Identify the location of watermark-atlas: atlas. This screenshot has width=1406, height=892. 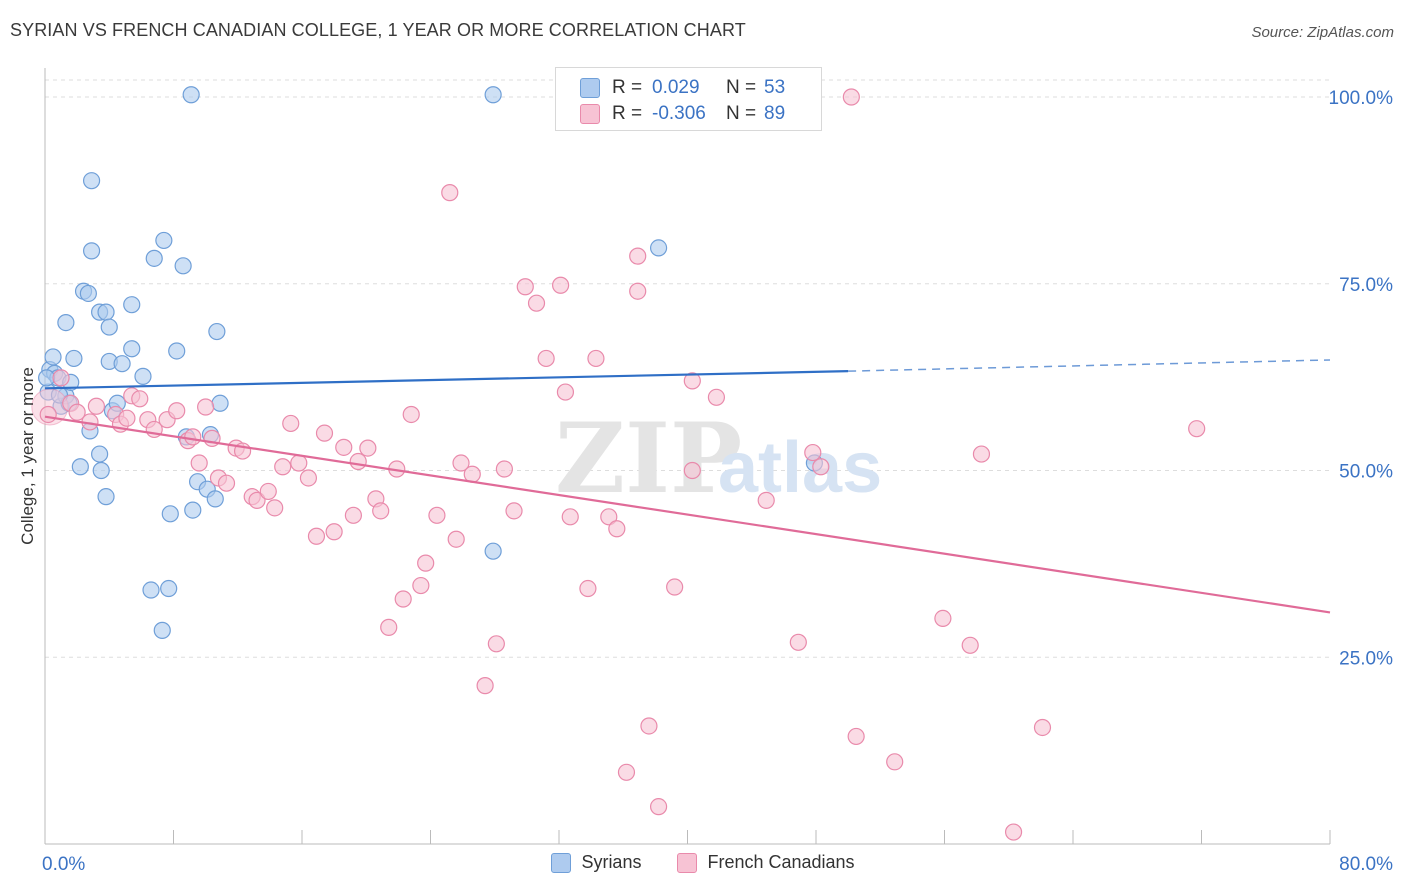
(800, 468).